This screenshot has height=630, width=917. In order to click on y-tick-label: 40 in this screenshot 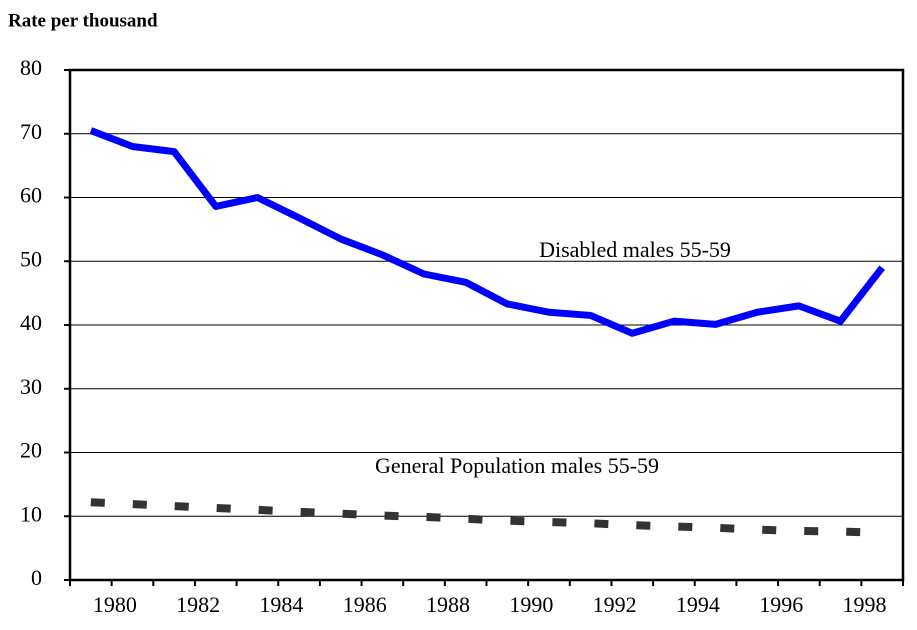, I will do `click(31, 322)`.